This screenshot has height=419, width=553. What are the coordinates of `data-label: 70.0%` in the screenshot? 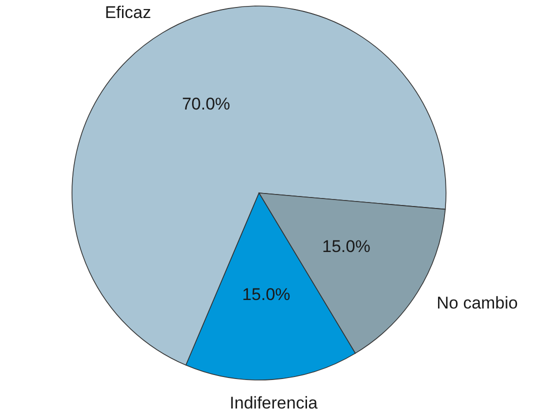 It's located at (206, 104).